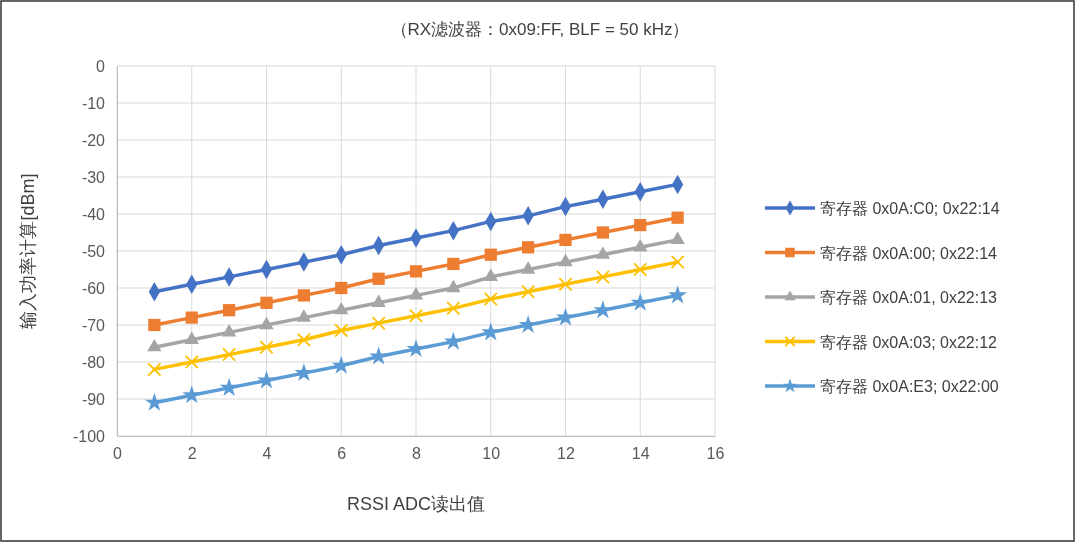 This screenshot has width=1076, height=544. Describe the element at coordinates (566, 454) in the screenshot. I see `x-tick-label: 12` at that location.